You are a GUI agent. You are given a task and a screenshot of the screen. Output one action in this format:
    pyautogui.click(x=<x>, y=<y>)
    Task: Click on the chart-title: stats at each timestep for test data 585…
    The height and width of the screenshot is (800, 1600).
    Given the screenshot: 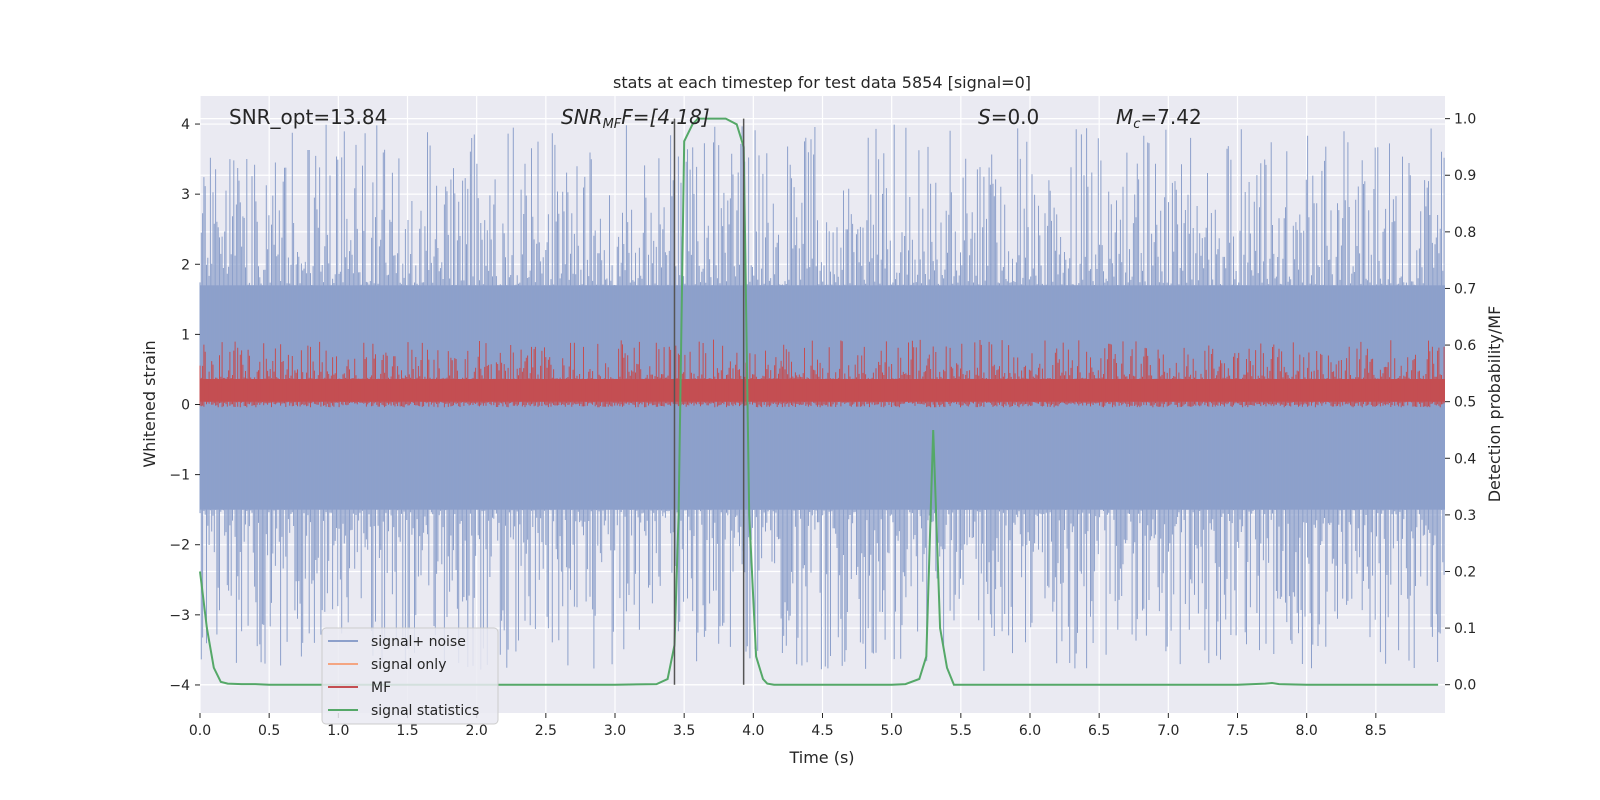 What is the action you would take?
    pyautogui.click(x=822, y=82)
    